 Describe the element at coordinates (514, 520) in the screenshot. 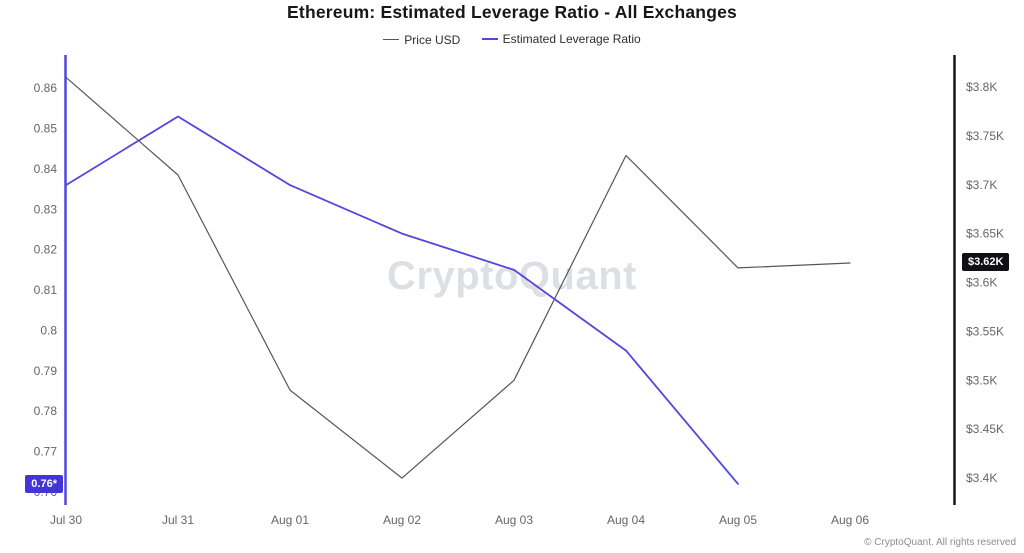

I see `x-axis-tick-label: Aug 03` at that location.